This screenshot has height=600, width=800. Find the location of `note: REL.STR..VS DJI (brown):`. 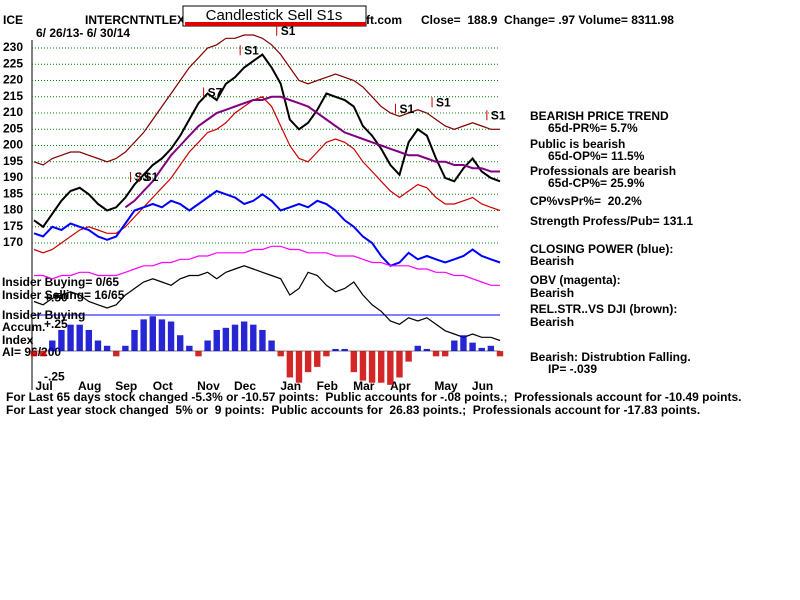

note: REL.STR..VS DJI (brown): is located at coordinates (603, 309).